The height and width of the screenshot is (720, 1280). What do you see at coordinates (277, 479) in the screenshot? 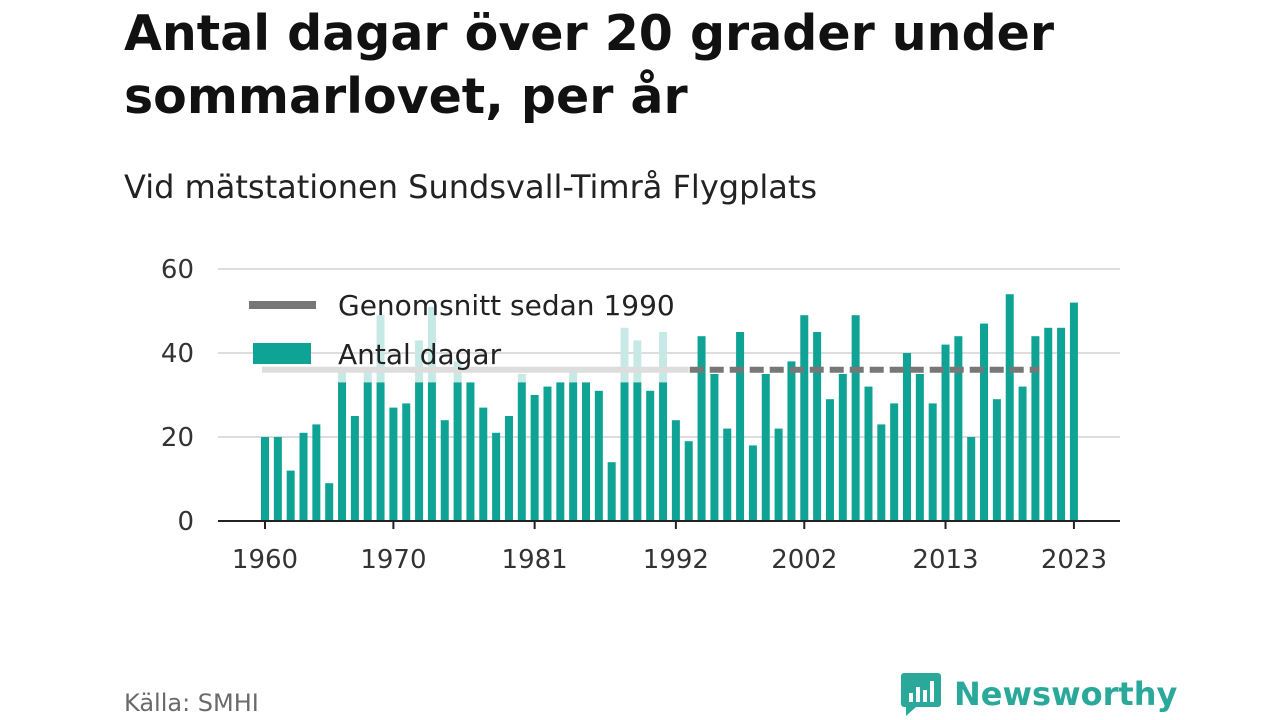
I see `bar-1961` at bounding box center [277, 479].